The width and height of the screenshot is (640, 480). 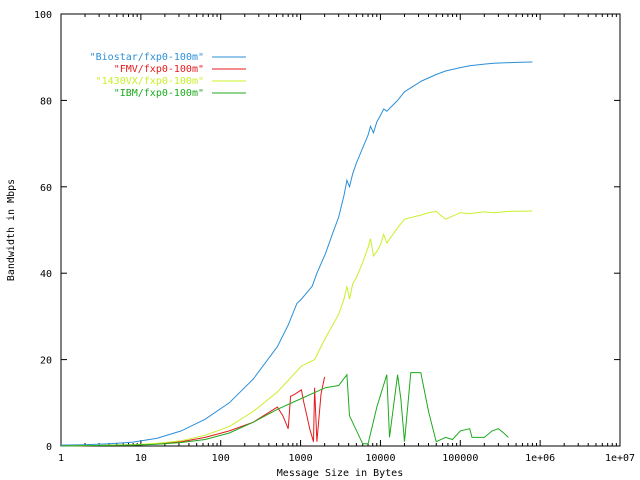 What do you see at coordinates (340, 473) in the screenshot?
I see `x-axis-label: Message Size in Bytes` at bounding box center [340, 473].